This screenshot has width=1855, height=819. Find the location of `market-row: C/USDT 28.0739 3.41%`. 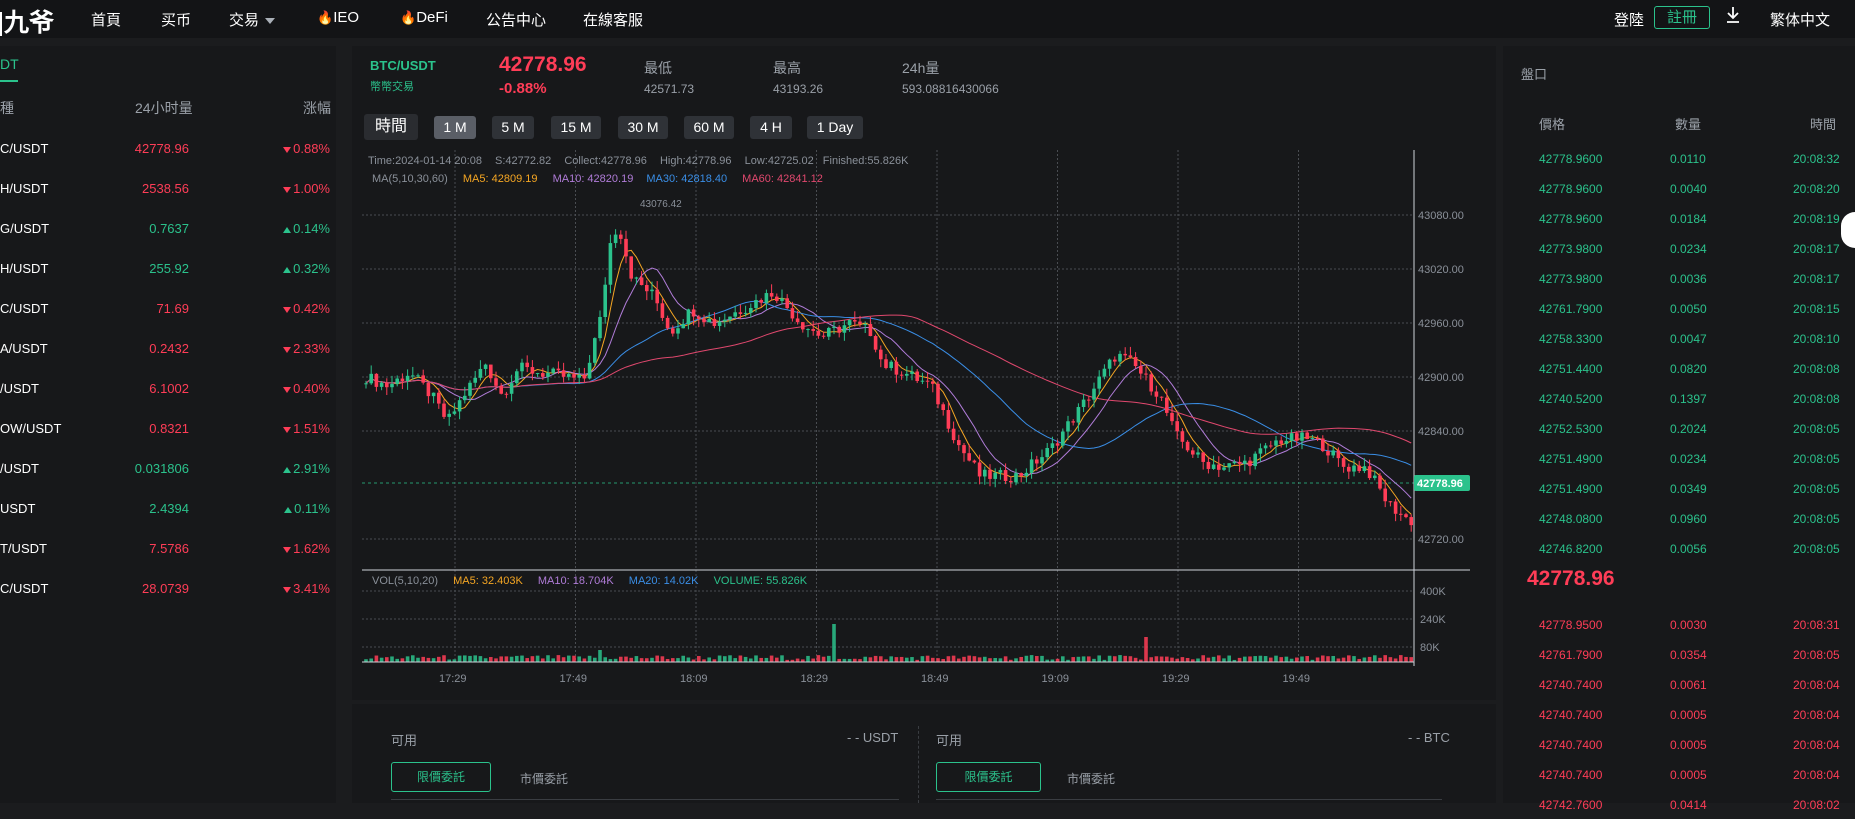

market-row: C/USDT 28.0739 3.41% is located at coordinates (168, 588).